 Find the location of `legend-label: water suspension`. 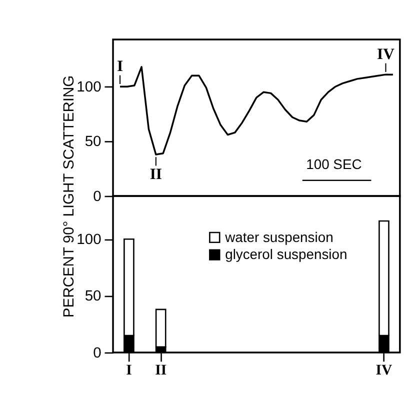

legend-label: water suspension is located at coordinates (279, 236).